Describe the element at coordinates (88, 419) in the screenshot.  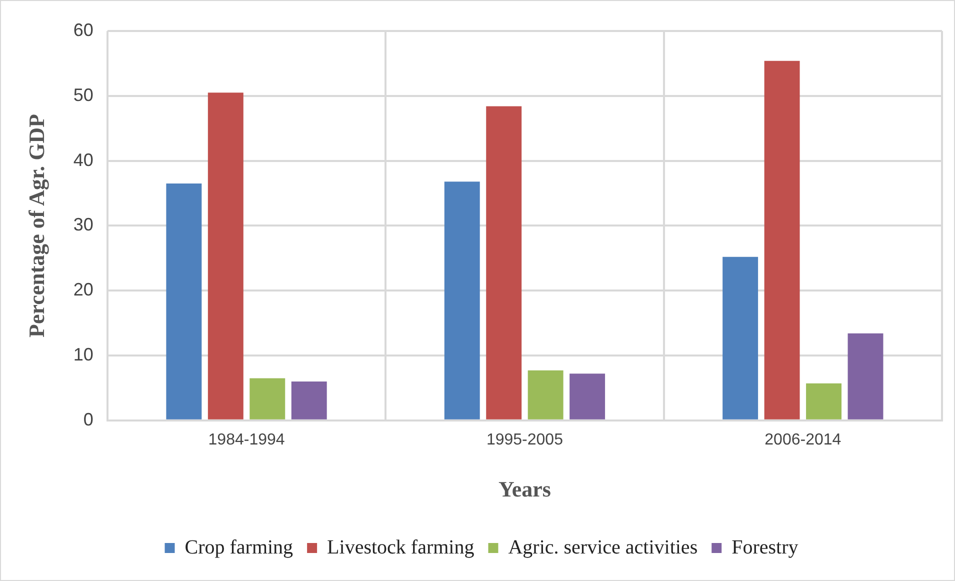
I see `y-tick-label: 0` at that location.